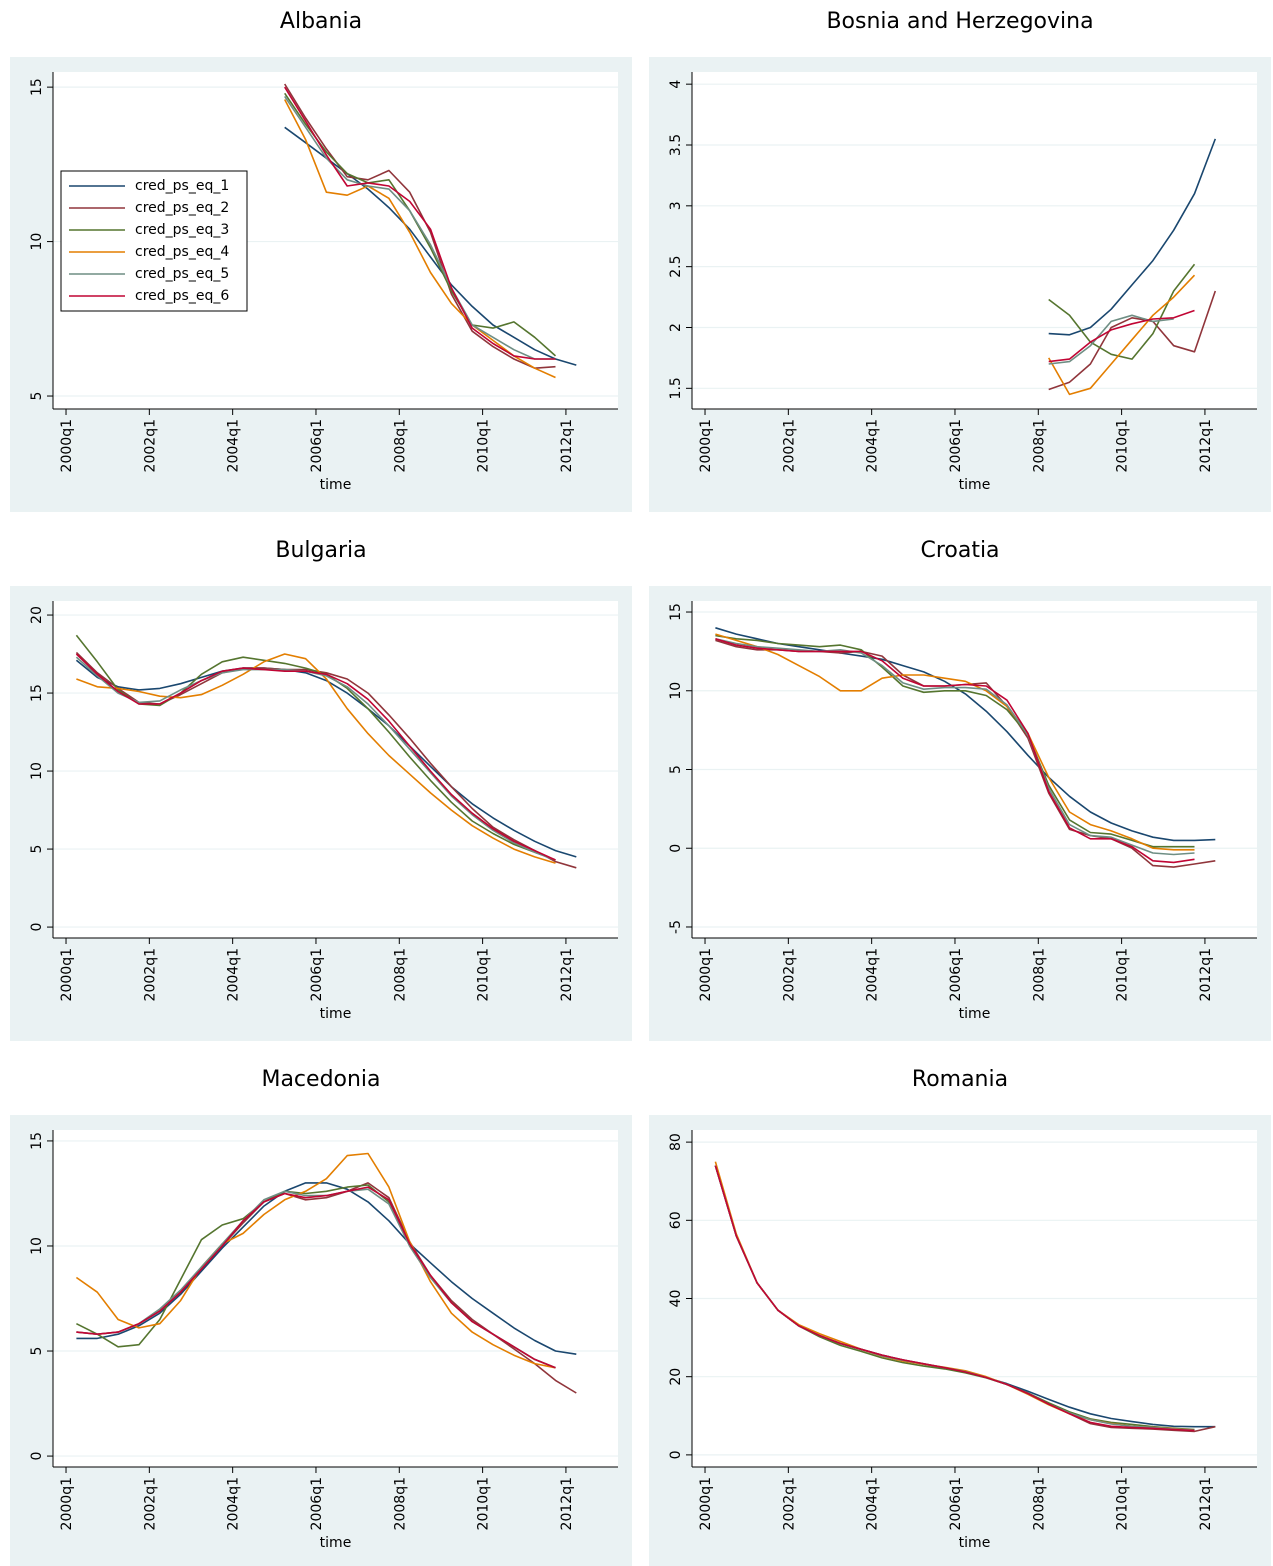  I want to click on panel-title: Croatia, so click(959, 550).